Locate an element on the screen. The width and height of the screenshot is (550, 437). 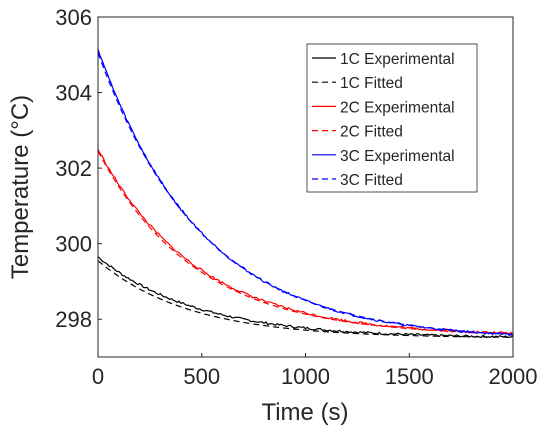
y-axis-ticks: 298 300 302 304 306 is located at coordinates (78, 168).